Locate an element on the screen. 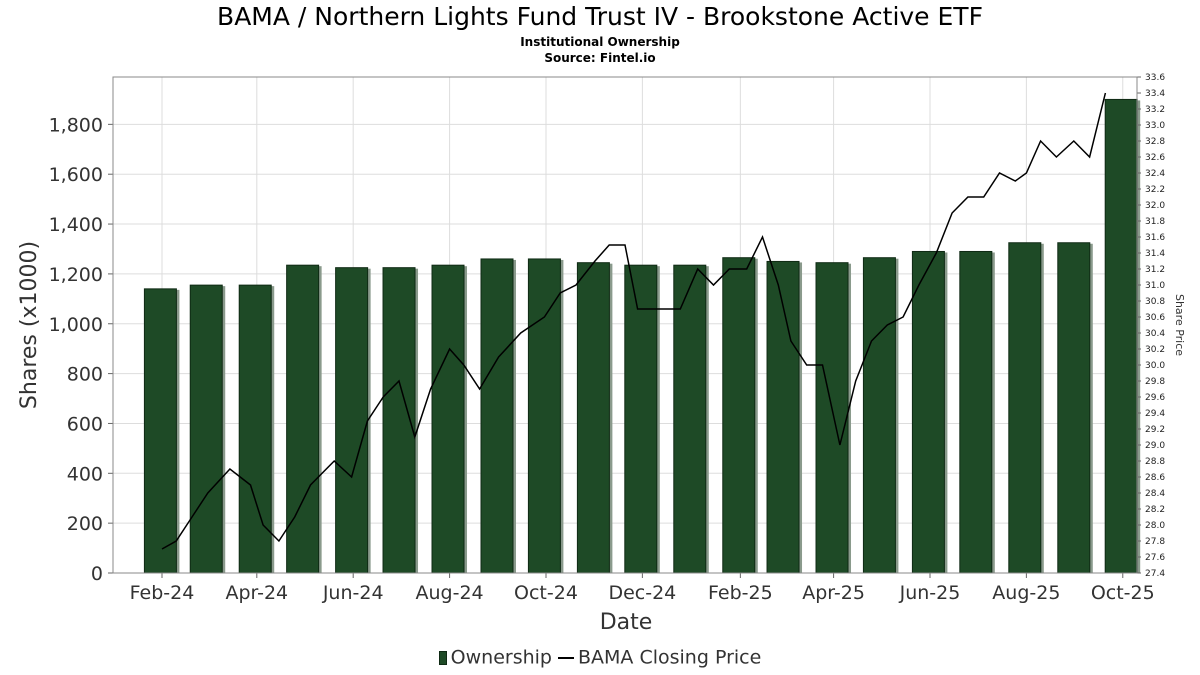 The height and width of the screenshot is (675, 1200). y2-tick-label: 29.0 is located at coordinates (1155, 446).